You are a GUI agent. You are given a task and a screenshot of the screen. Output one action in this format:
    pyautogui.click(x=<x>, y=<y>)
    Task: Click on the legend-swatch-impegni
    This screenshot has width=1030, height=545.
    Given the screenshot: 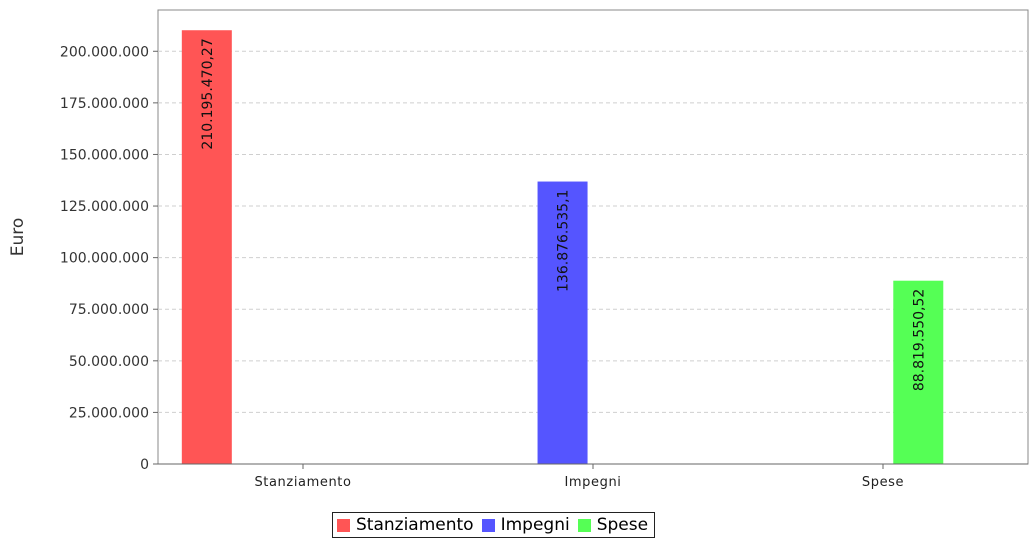 What is the action you would take?
    pyautogui.click(x=488, y=525)
    